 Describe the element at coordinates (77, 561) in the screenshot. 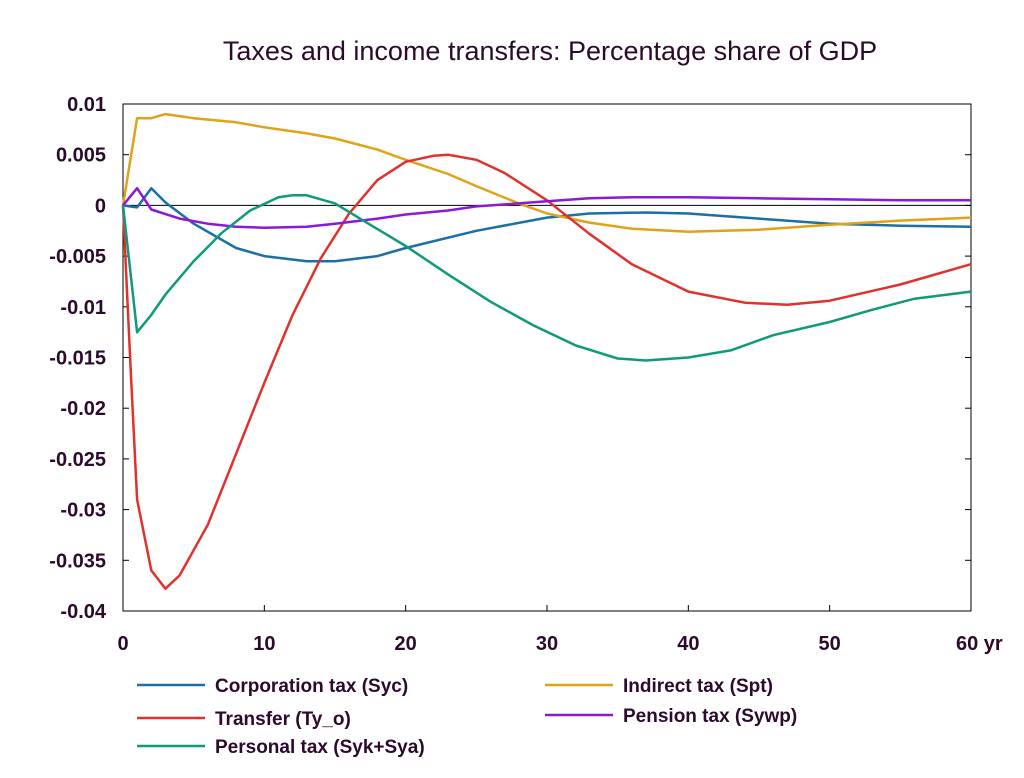

I see `y-tick-label: -0.035` at that location.